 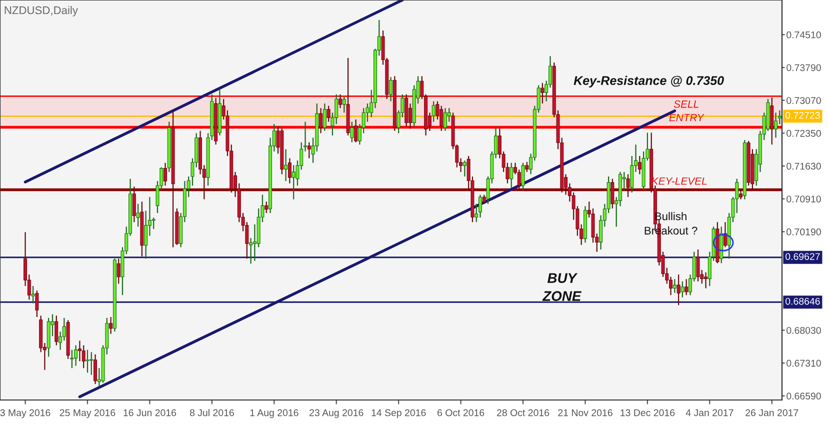 What do you see at coordinates (803, 330) in the screenshot?
I see `y-tick-label: 0.68030` at bounding box center [803, 330].